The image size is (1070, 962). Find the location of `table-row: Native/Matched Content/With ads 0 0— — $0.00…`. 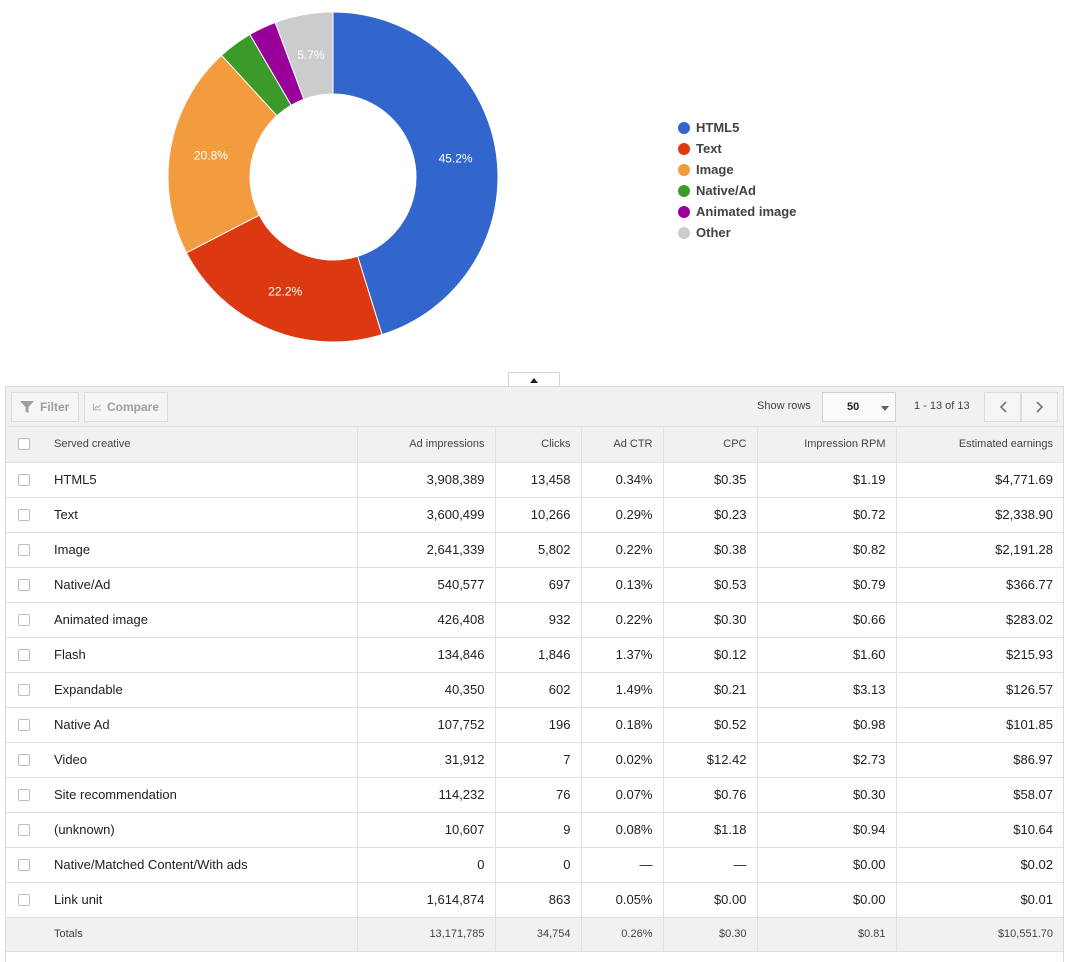

table-row: Native/Matched Content/With ads 0 0— — $0.00… is located at coordinates (534, 865).